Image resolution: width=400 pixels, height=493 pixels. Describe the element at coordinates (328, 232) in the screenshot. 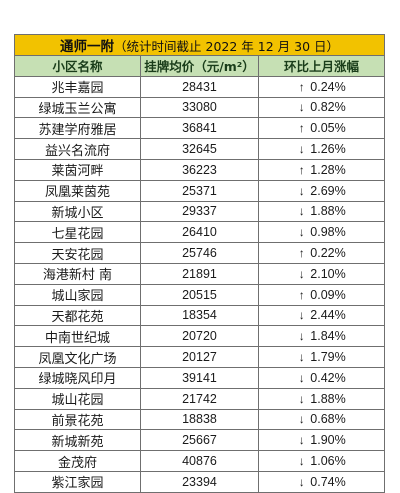

I see `change-value: 0.98%` at that location.